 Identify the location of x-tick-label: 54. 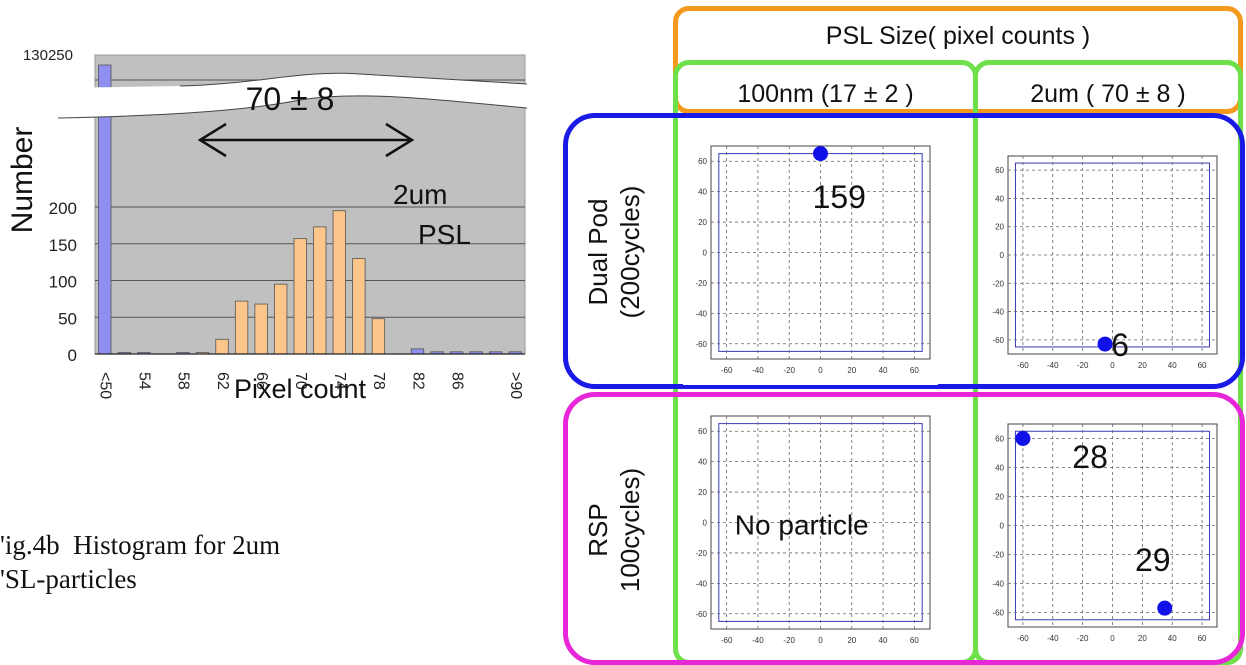
(144, 381).